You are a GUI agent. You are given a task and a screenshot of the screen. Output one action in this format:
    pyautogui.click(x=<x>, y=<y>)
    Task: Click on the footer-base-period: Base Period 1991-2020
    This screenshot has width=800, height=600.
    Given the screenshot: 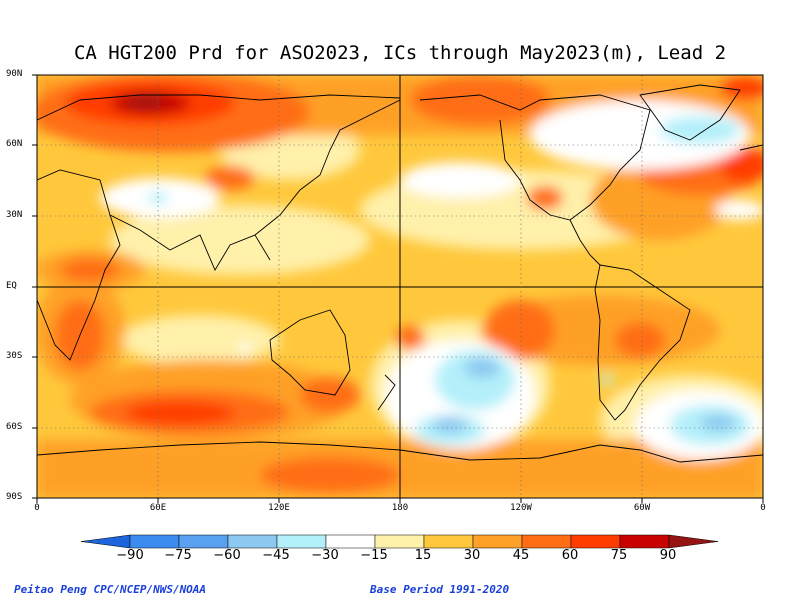 What is the action you would take?
    pyautogui.click(x=440, y=589)
    